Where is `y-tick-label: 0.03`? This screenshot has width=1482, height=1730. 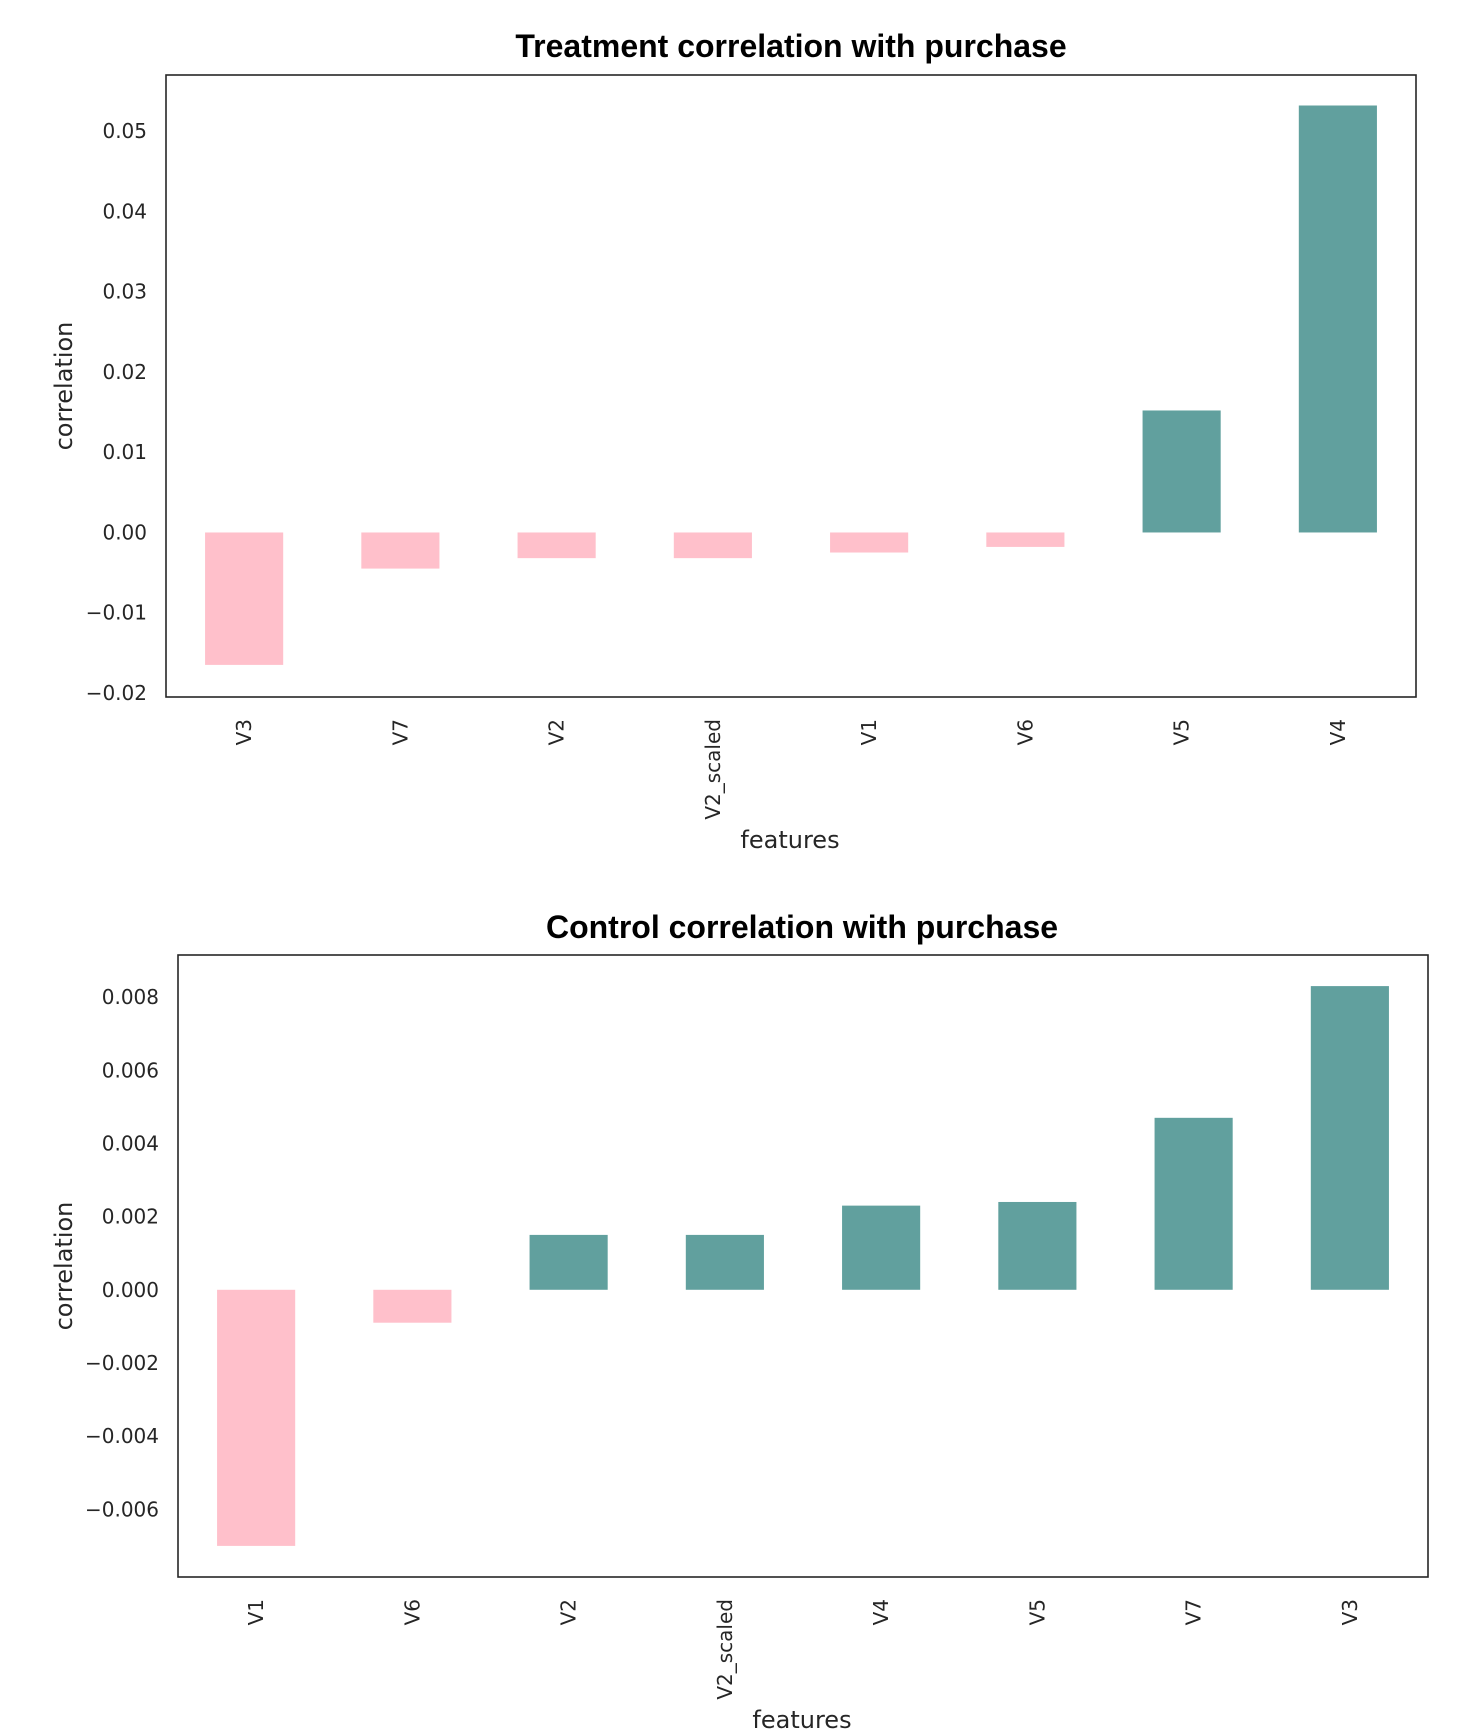
y-tick-label: 0.03 is located at coordinates (124, 292).